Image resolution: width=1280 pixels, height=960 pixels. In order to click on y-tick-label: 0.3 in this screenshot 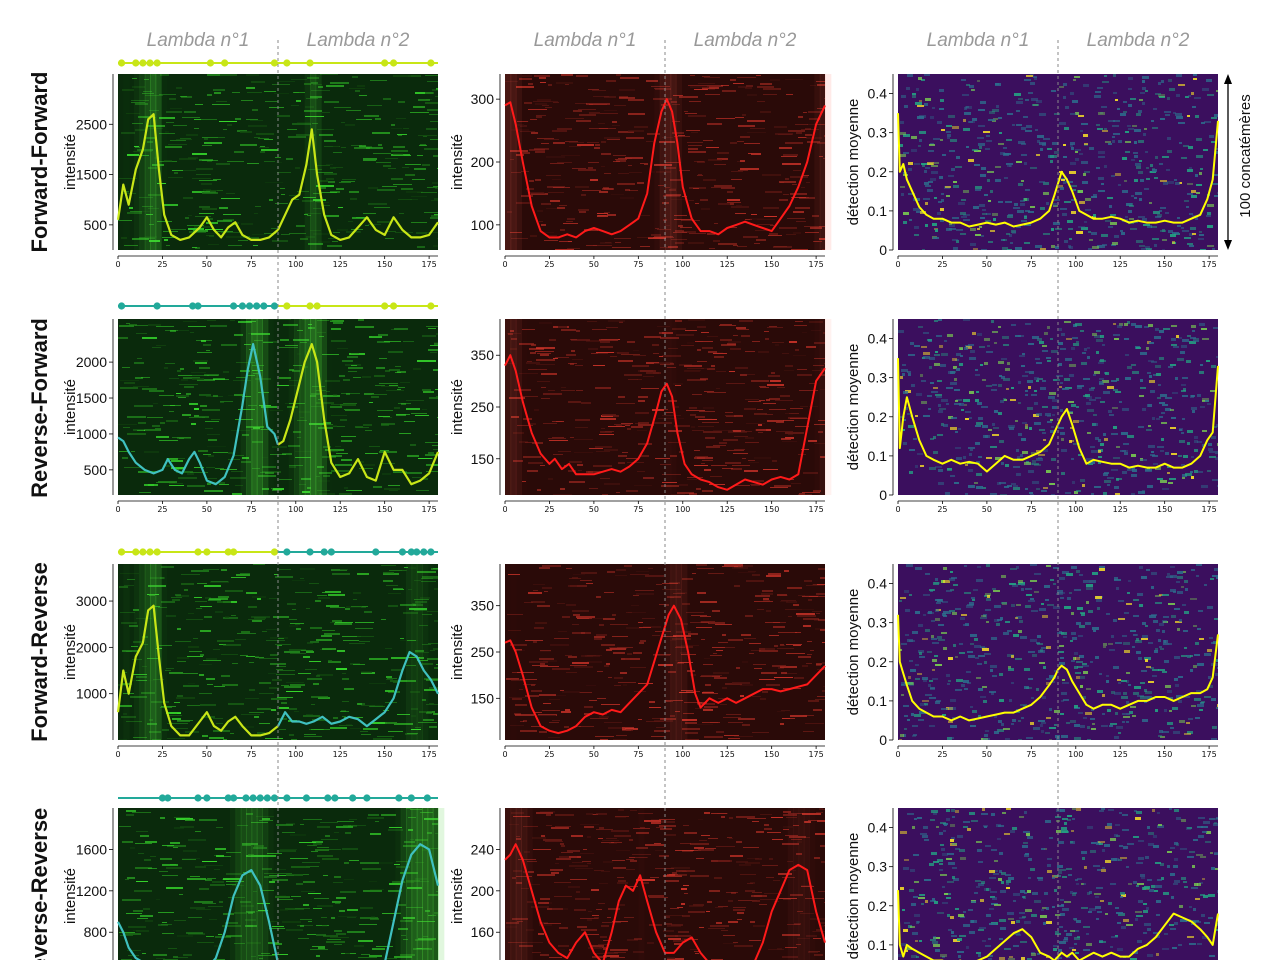, I will do `click(878, 133)`.